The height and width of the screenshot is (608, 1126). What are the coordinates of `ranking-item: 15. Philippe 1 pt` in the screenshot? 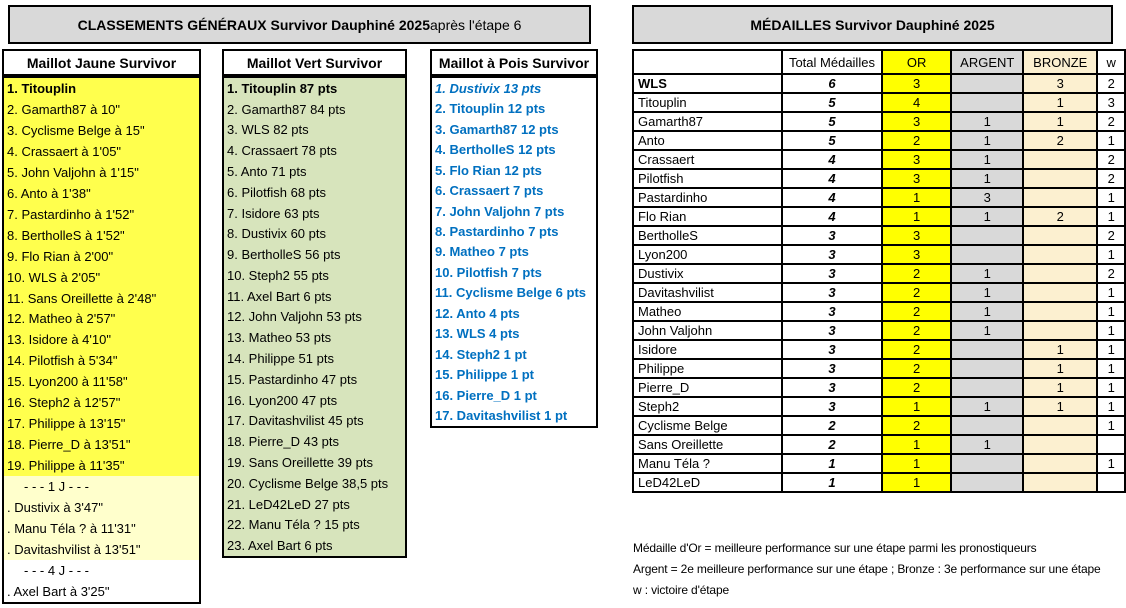 It's located at (484, 375).